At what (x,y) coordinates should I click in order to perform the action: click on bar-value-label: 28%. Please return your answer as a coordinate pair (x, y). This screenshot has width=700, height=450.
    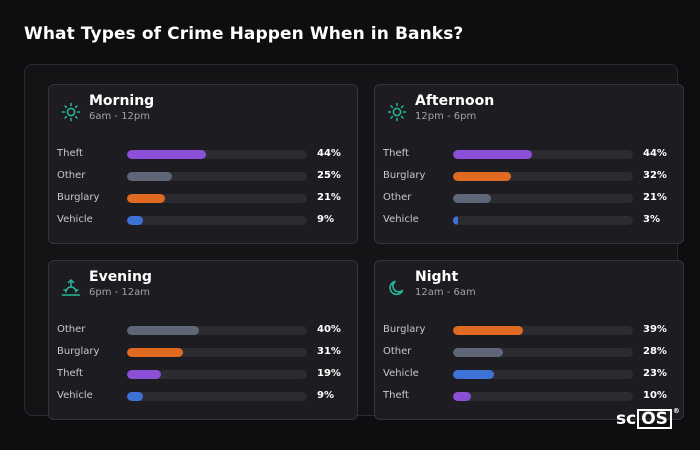
    Looking at the image, I should click on (655, 351).